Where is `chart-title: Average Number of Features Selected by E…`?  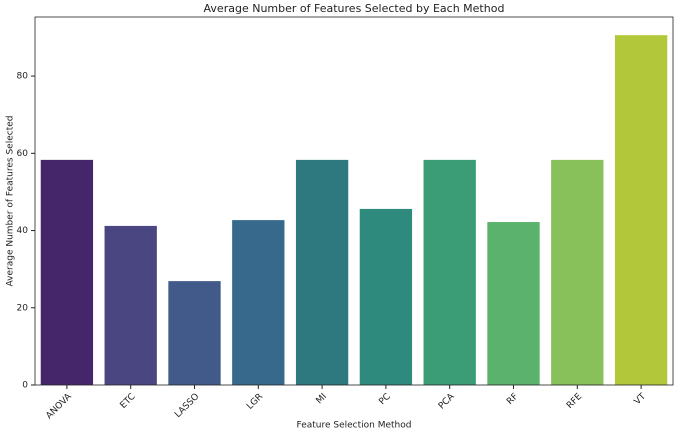 chart-title: Average Number of Features Selected by E… is located at coordinates (354, 8).